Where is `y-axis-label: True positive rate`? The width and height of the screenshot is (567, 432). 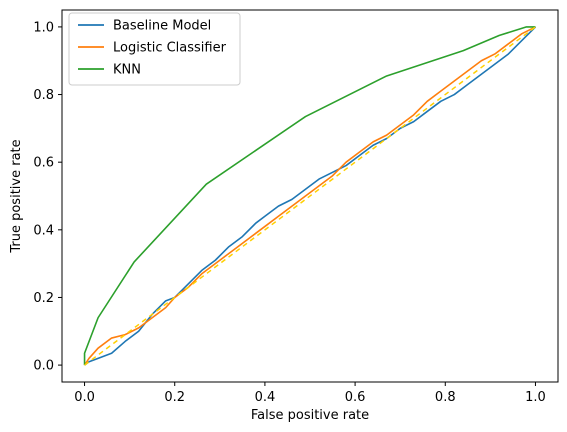 y-axis-label: True positive rate is located at coordinates (16, 196).